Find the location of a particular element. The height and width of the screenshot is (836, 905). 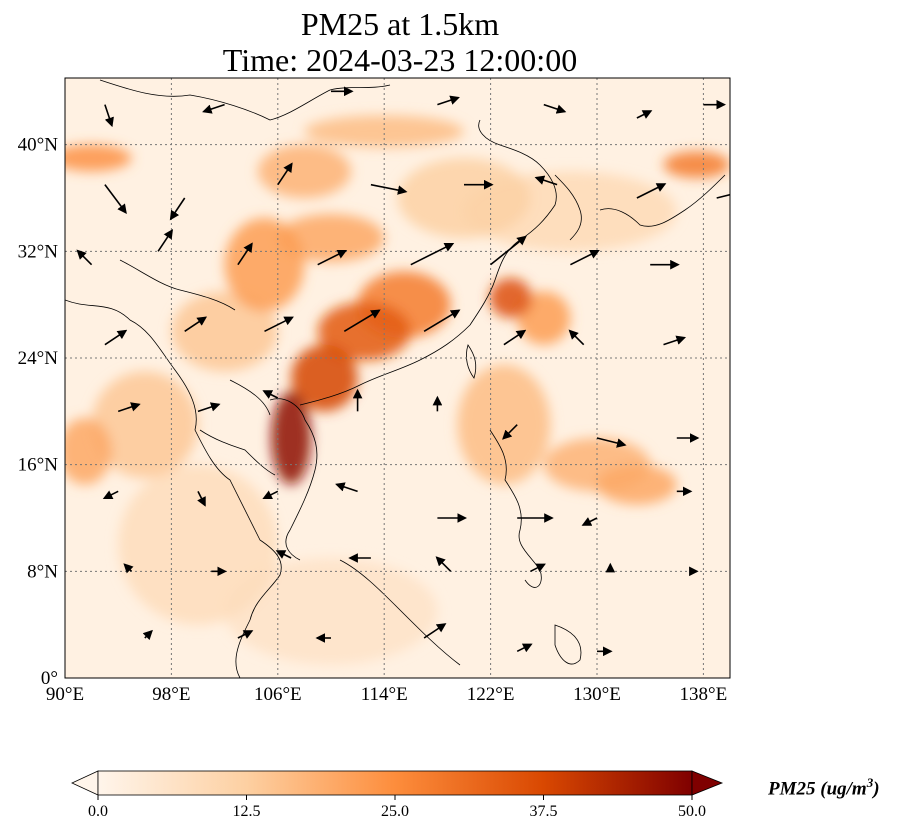

colorbar-tick-label: 50.0 is located at coordinates (692, 811).